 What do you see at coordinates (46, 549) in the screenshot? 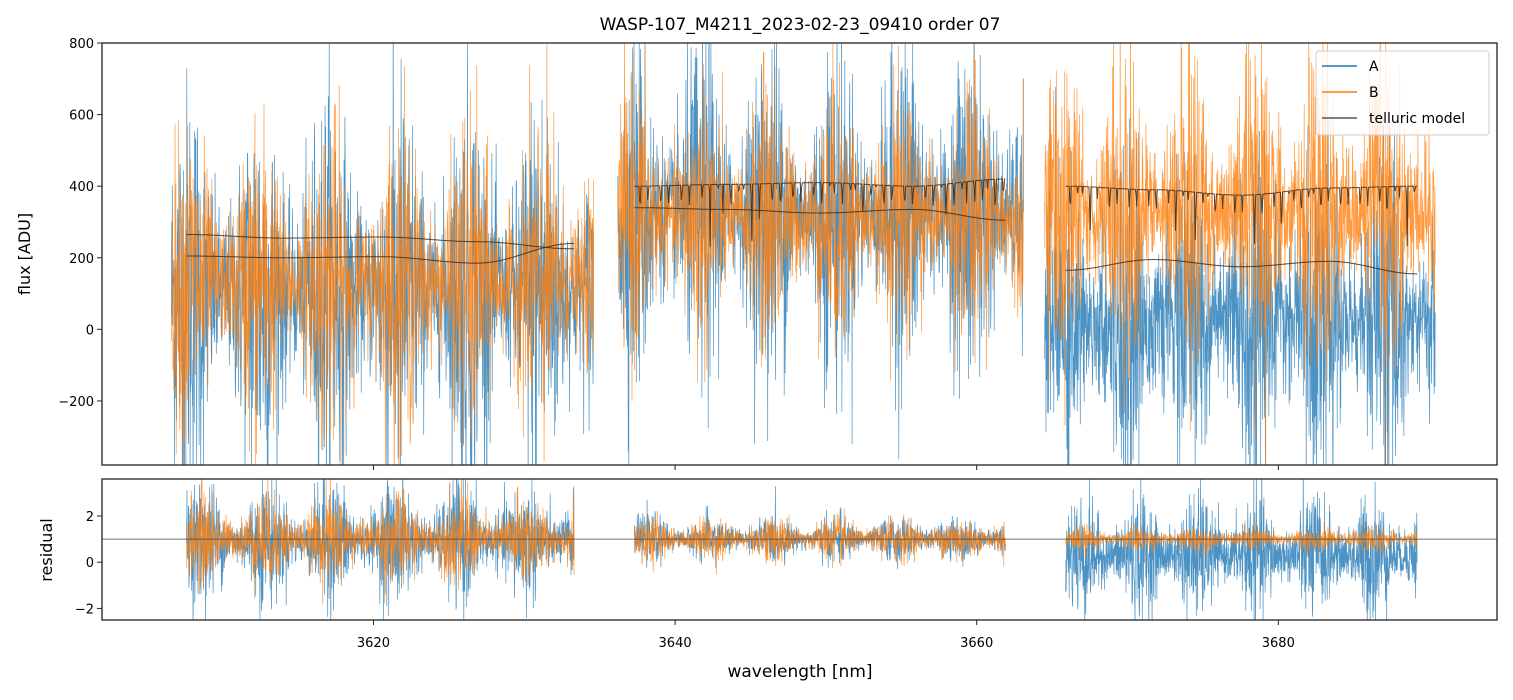
I see `y-axis-label-residual: residual` at bounding box center [46, 549].